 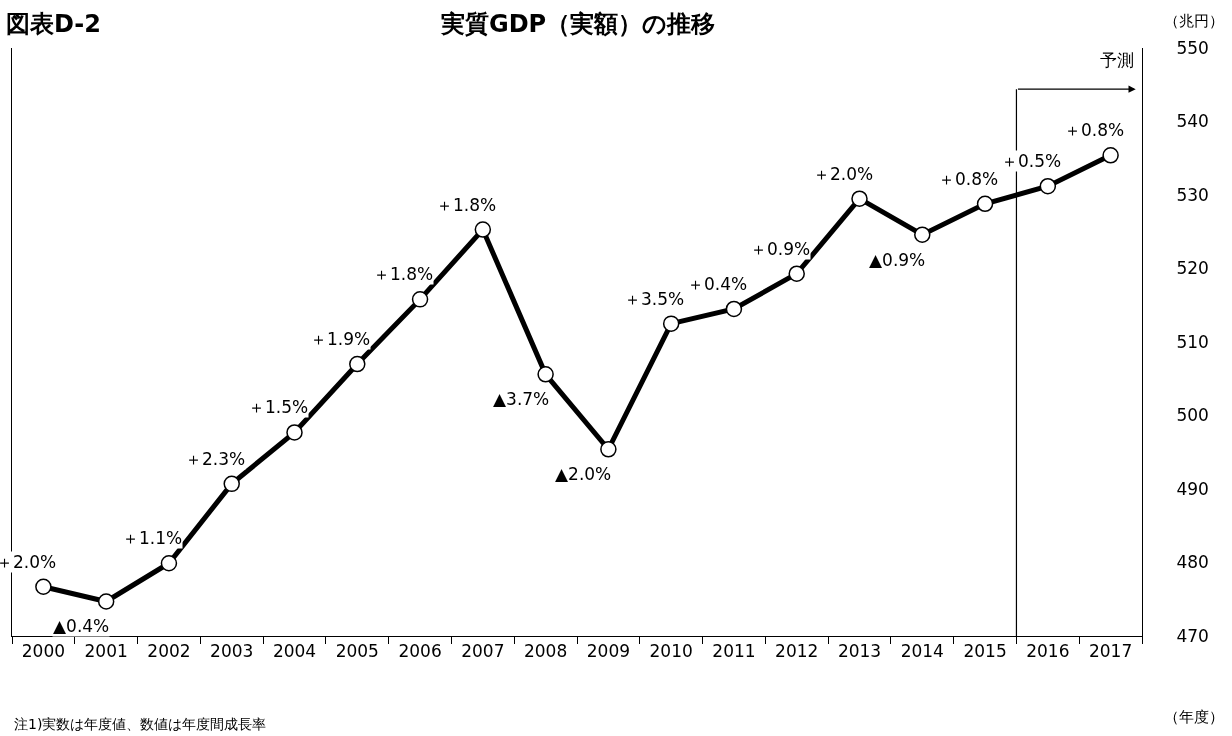 What do you see at coordinates (1194, 21) in the screenshot?
I see `y-axis-title: （兆円）` at bounding box center [1194, 21].